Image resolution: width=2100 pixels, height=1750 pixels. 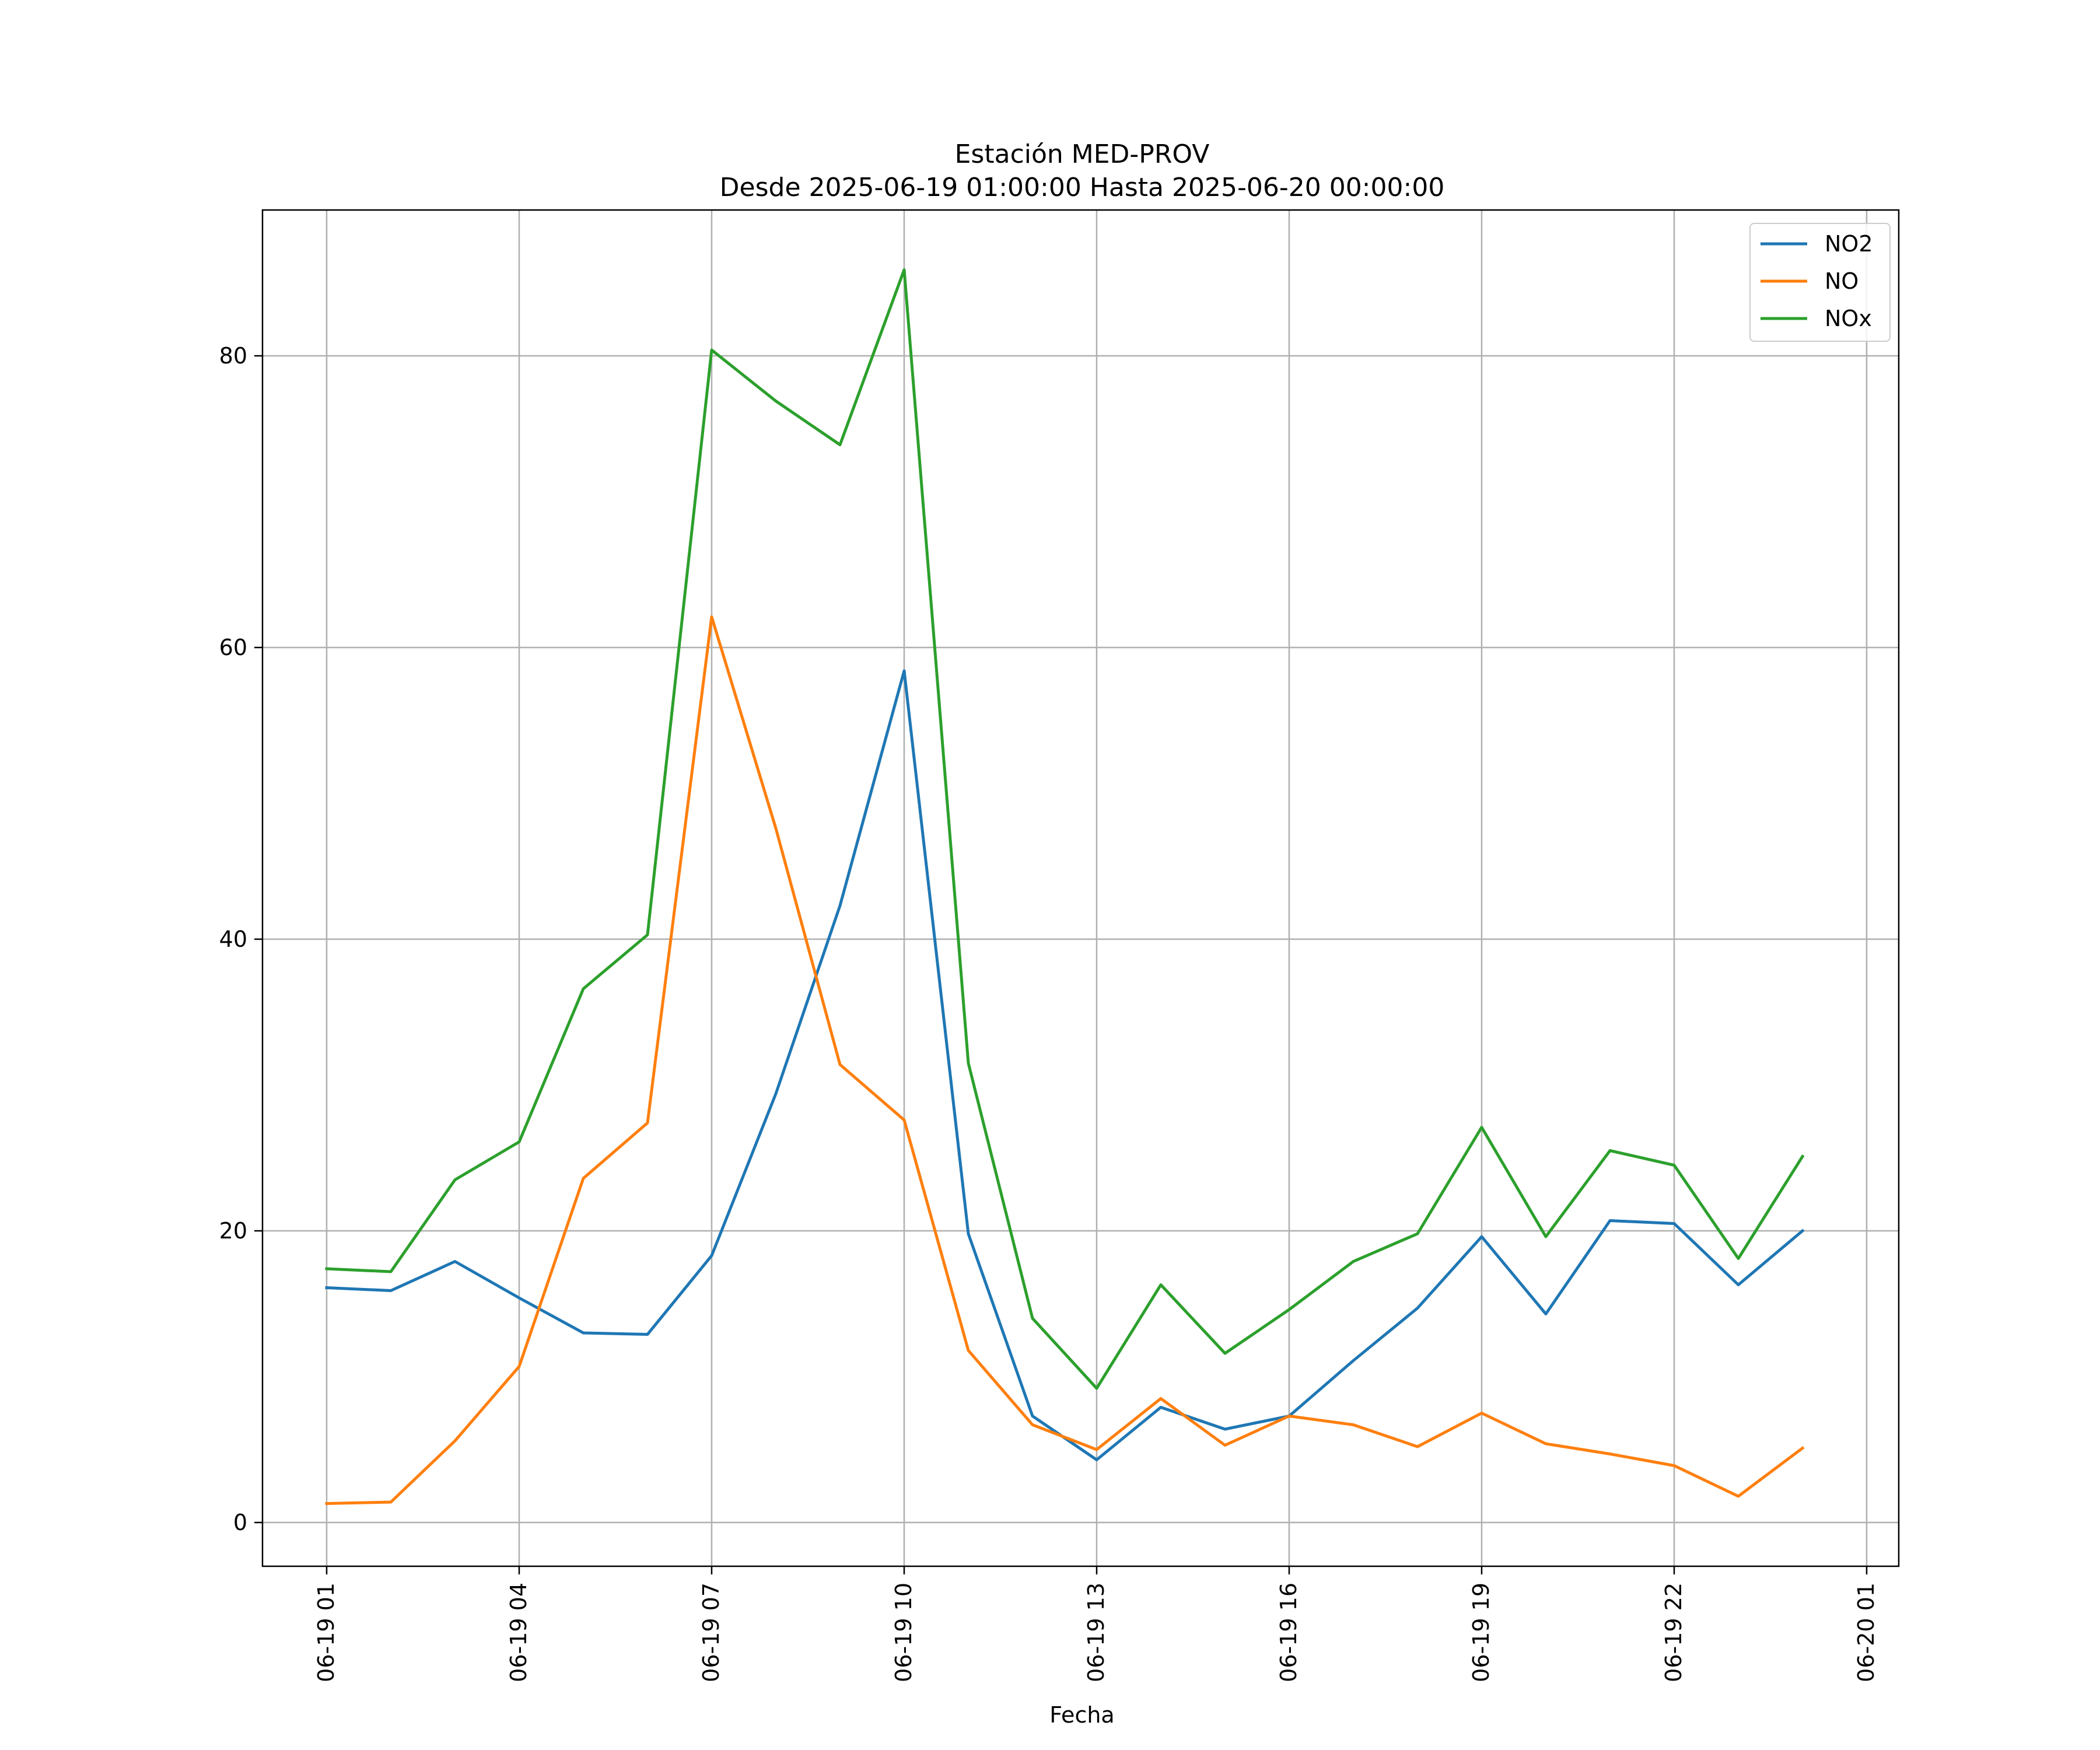 I want to click on x-tick-label: 06-19 16, so click(x=1288, y=1632).